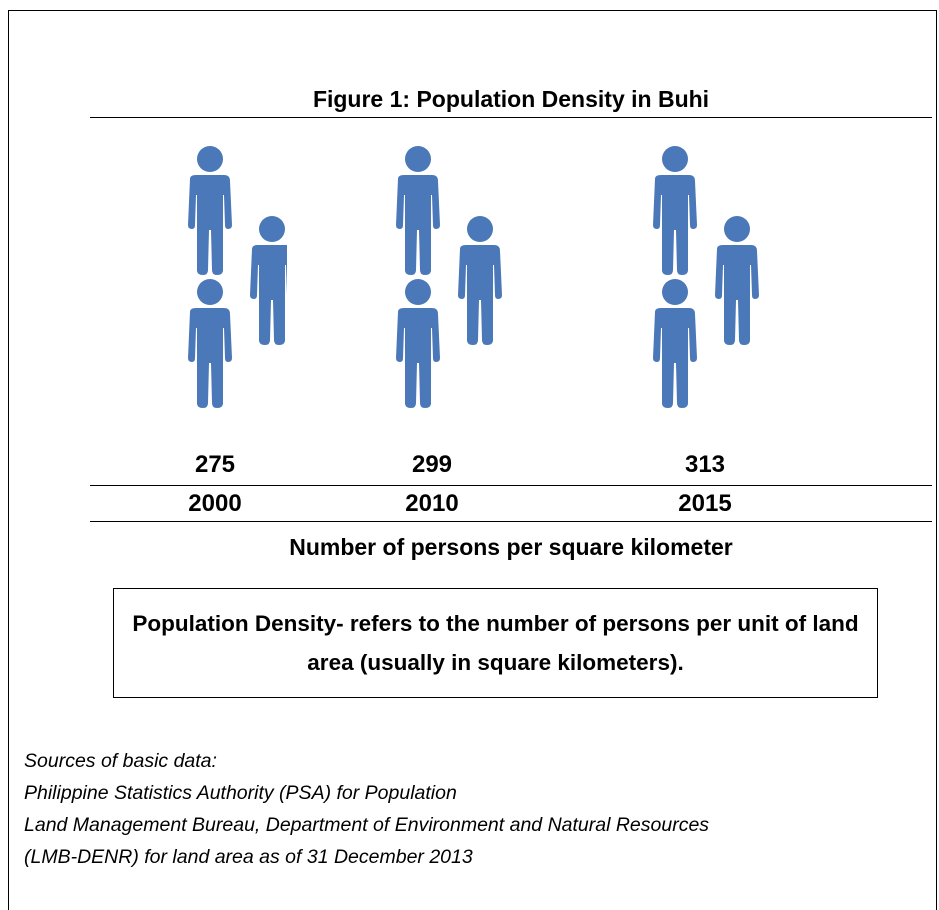 The image size is (939, 910). I want to click on value-label: 275, so click(215, 464).